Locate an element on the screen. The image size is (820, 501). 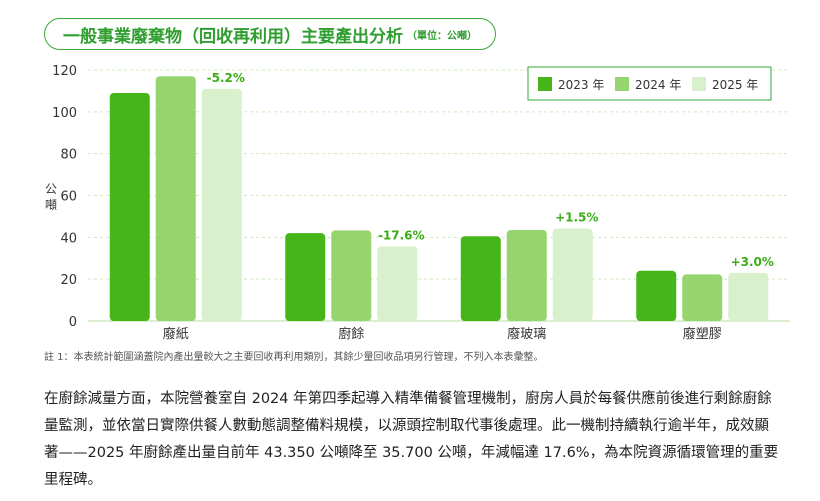
y-axis-label: 噸 is located at coordinates (51, 205).